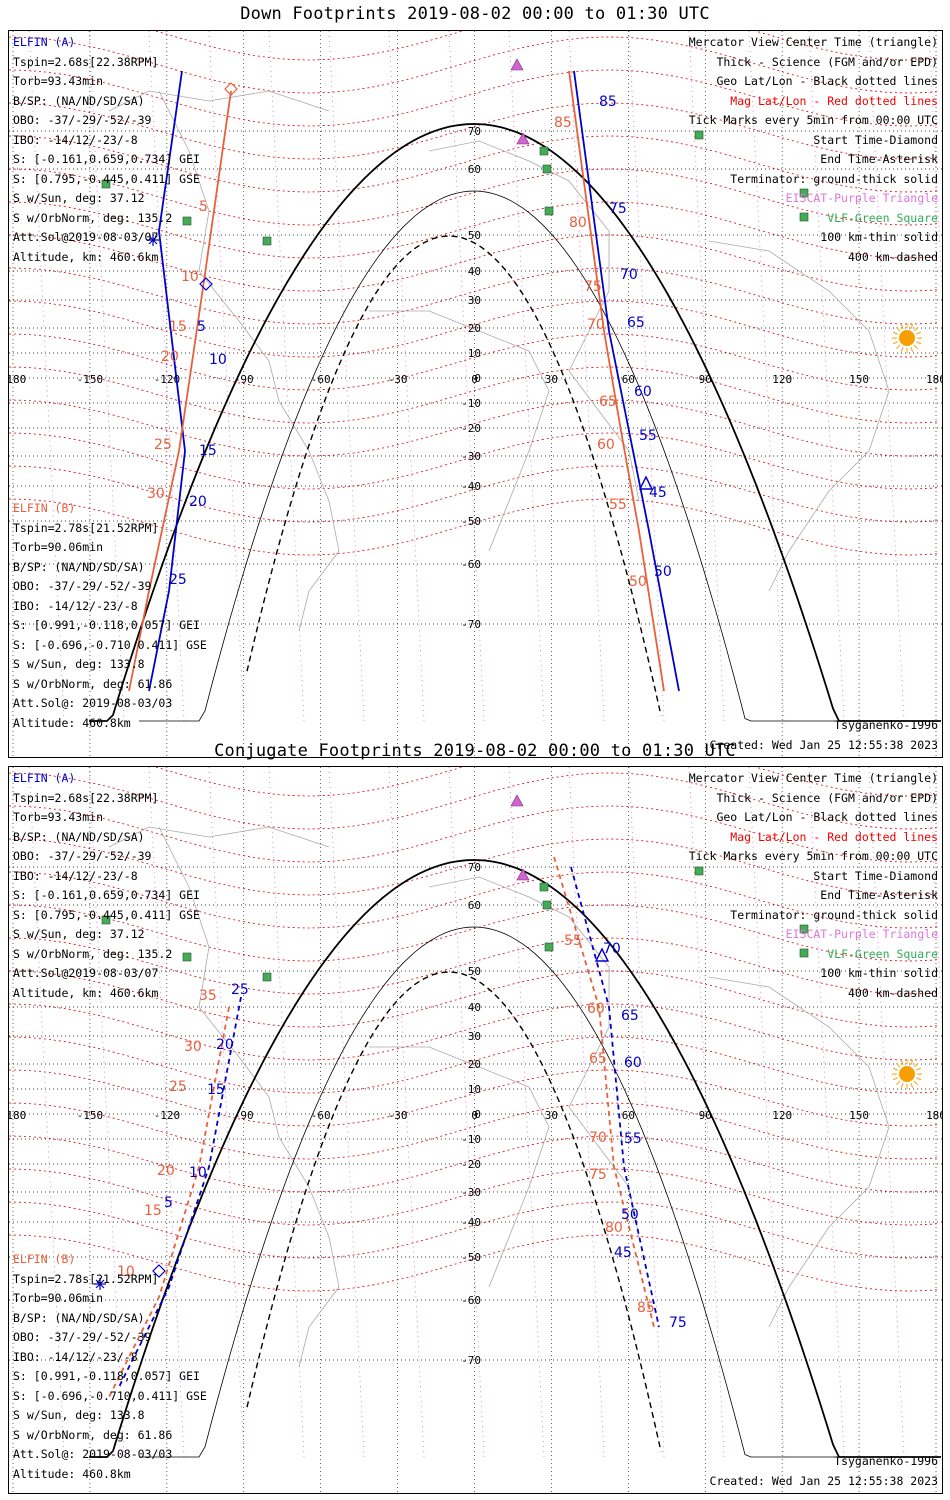  Describe the element at coordinates (834, 914) in the screenshot. I see `legend-line: Terminator: ground-thick solid` at that location.